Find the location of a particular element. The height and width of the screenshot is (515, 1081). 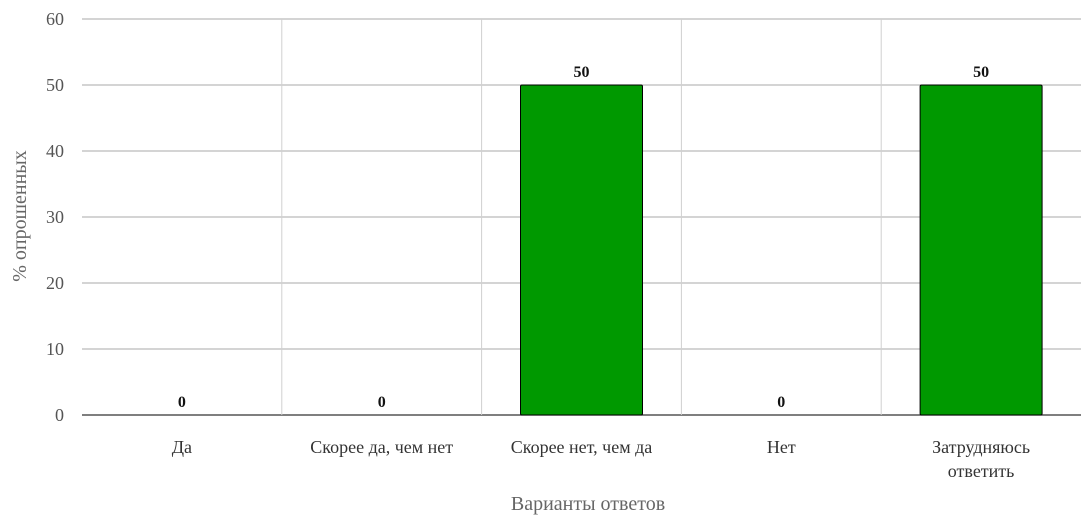

x-axis-title: Варианты ответов is located at coordinates (588, 504).